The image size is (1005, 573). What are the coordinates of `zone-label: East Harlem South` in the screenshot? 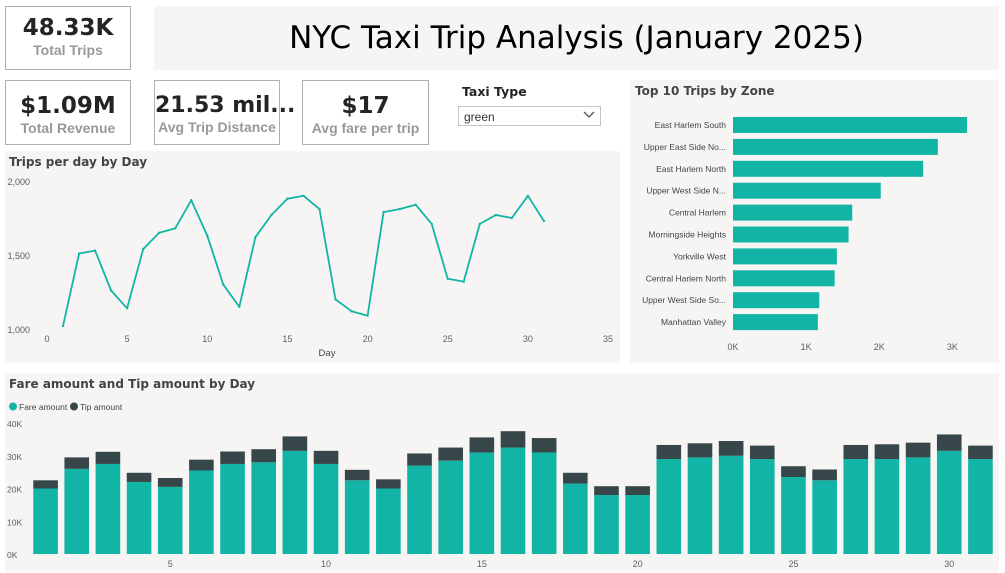 It's located at (691, 125).